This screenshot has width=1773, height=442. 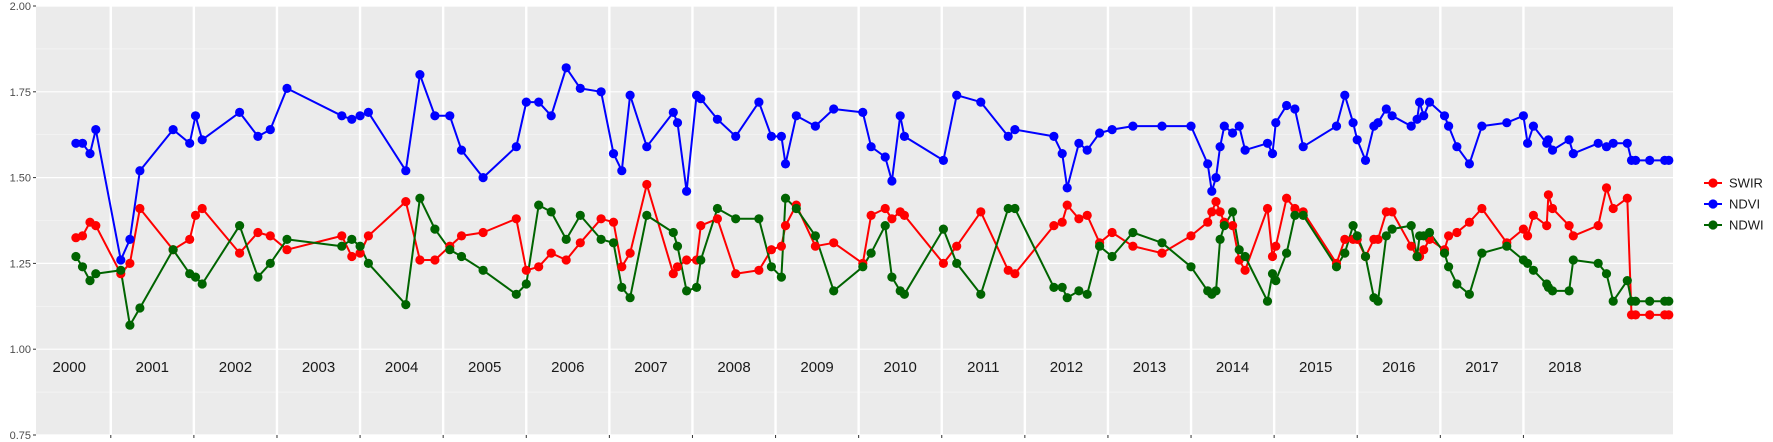 I want to click on year-label-2007: 2007, so click(x=650, y=367).